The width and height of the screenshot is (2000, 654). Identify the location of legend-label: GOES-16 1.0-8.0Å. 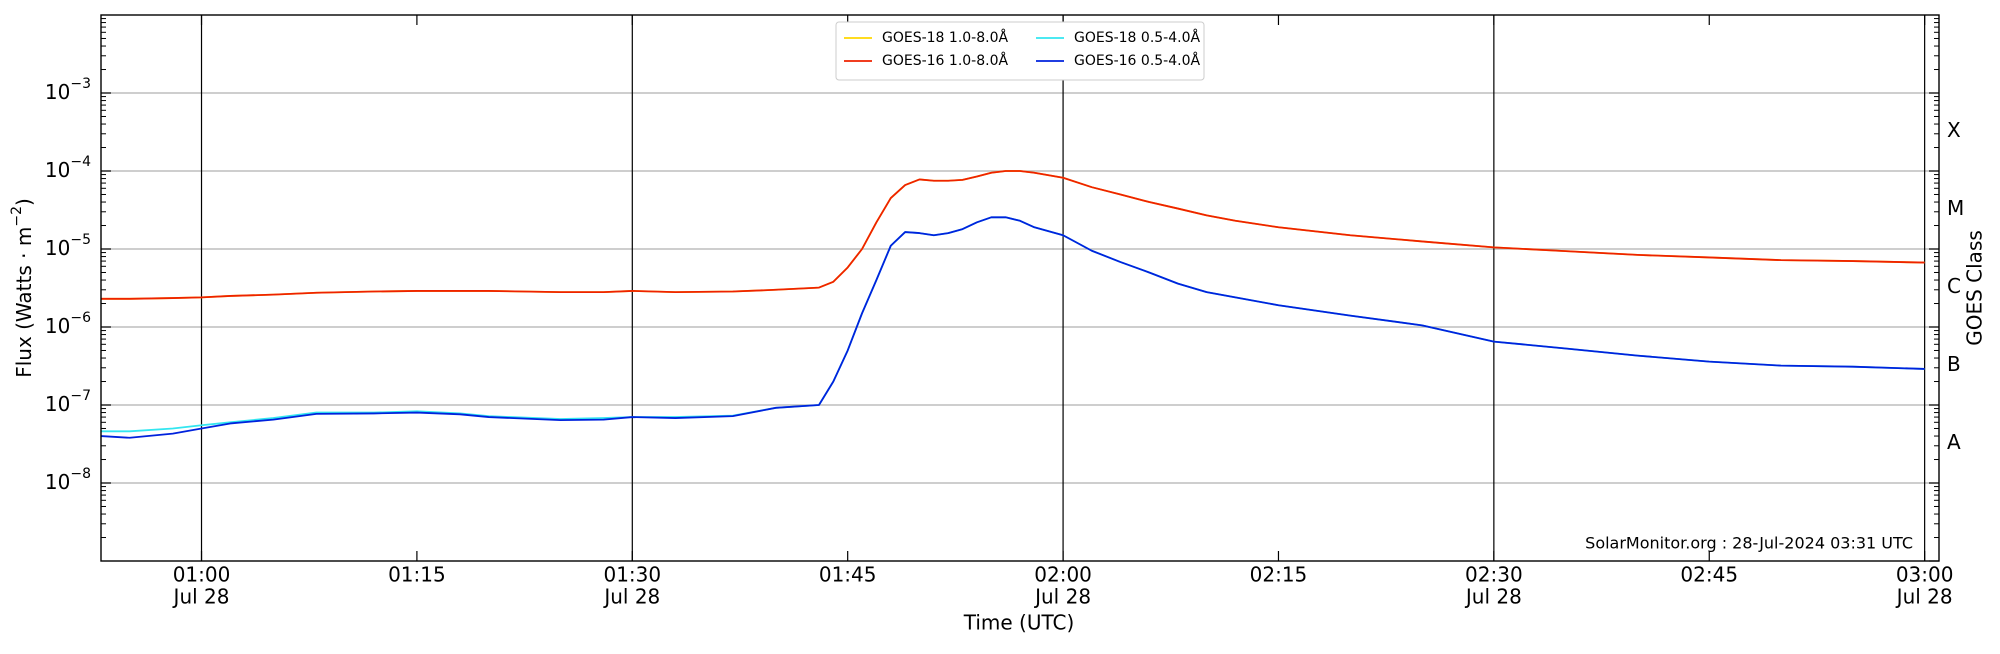
(945, 60).